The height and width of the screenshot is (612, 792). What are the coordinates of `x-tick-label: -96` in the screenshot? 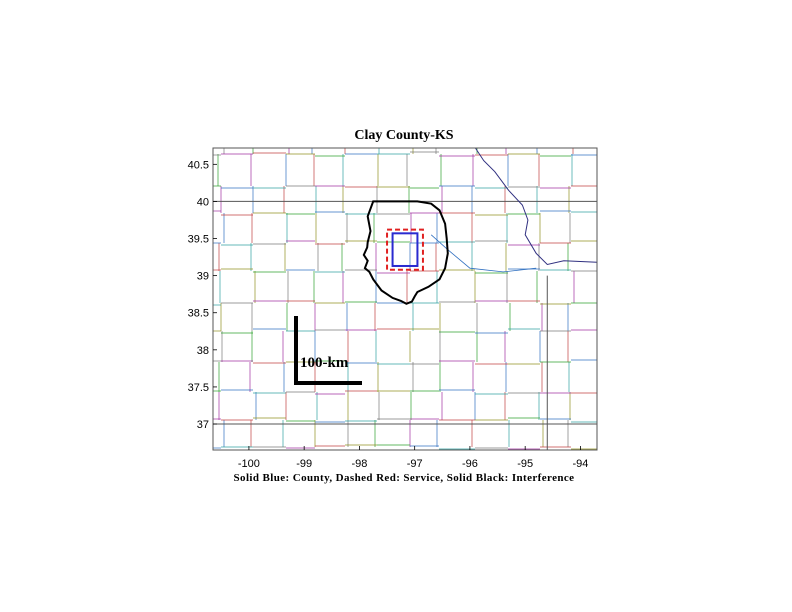 It's located at (470, 464).